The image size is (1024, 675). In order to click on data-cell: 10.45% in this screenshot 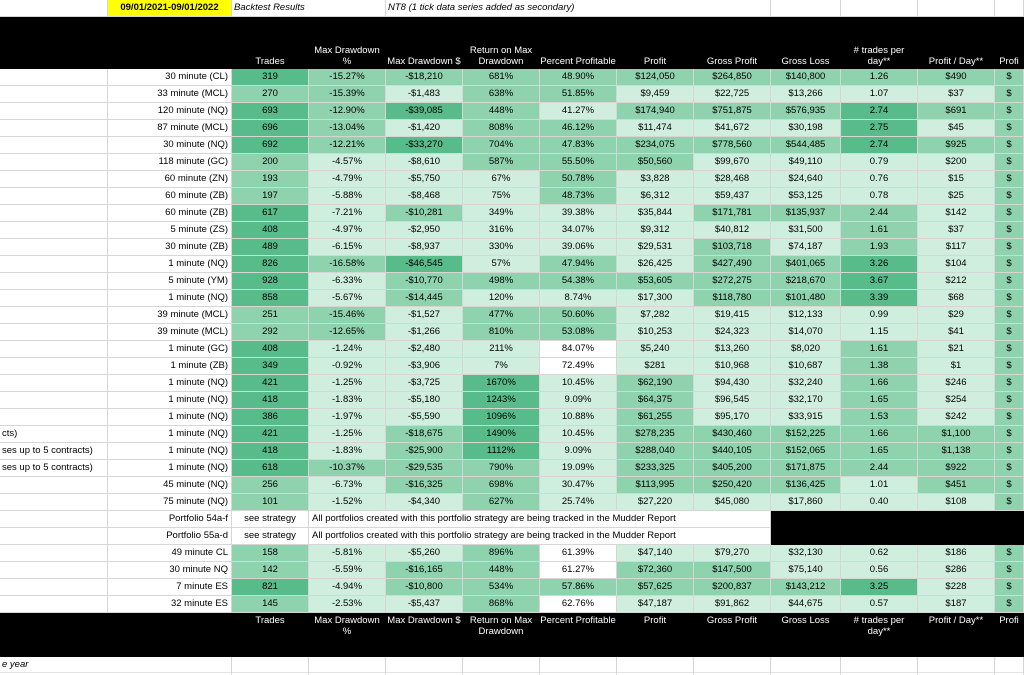, I will do `click(578, 434)`.